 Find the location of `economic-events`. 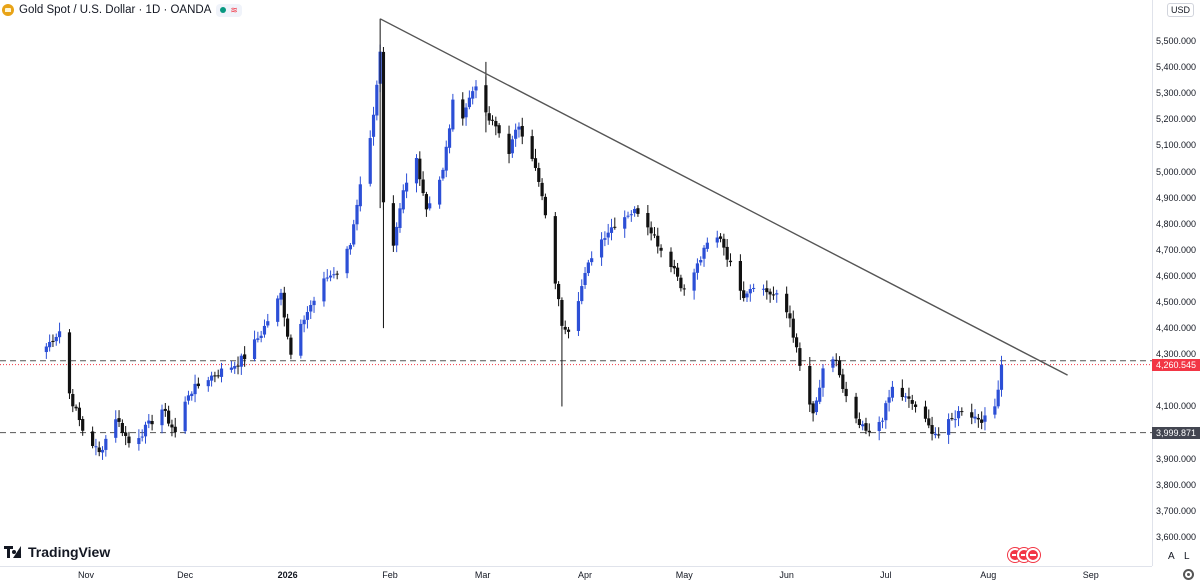

economic-events is located at coordinates (1028, 555).